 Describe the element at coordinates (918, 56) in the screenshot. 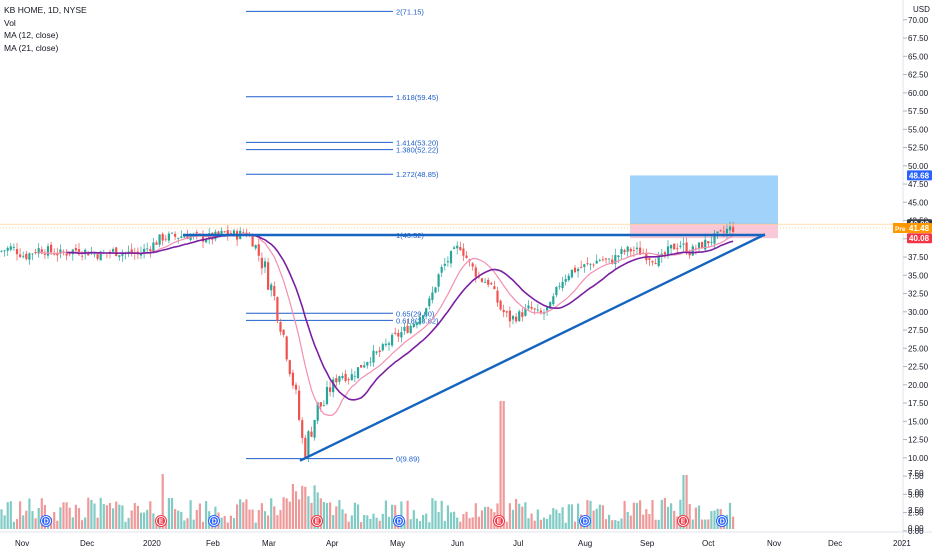

I see `price-tick-label: 65.00` at that location.